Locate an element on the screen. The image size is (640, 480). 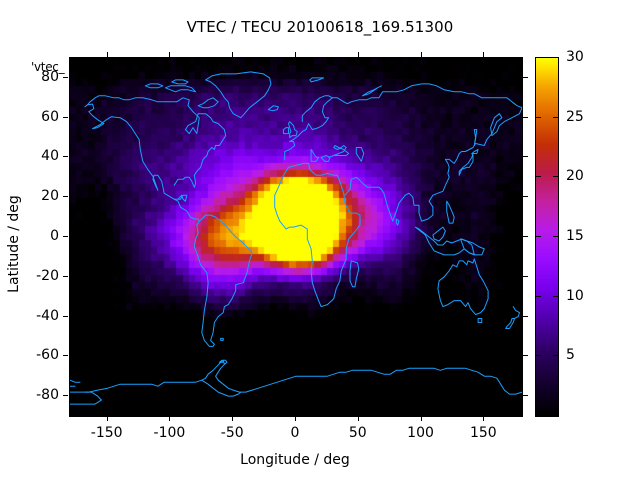
colorbar is located at coordinates (547, 237).